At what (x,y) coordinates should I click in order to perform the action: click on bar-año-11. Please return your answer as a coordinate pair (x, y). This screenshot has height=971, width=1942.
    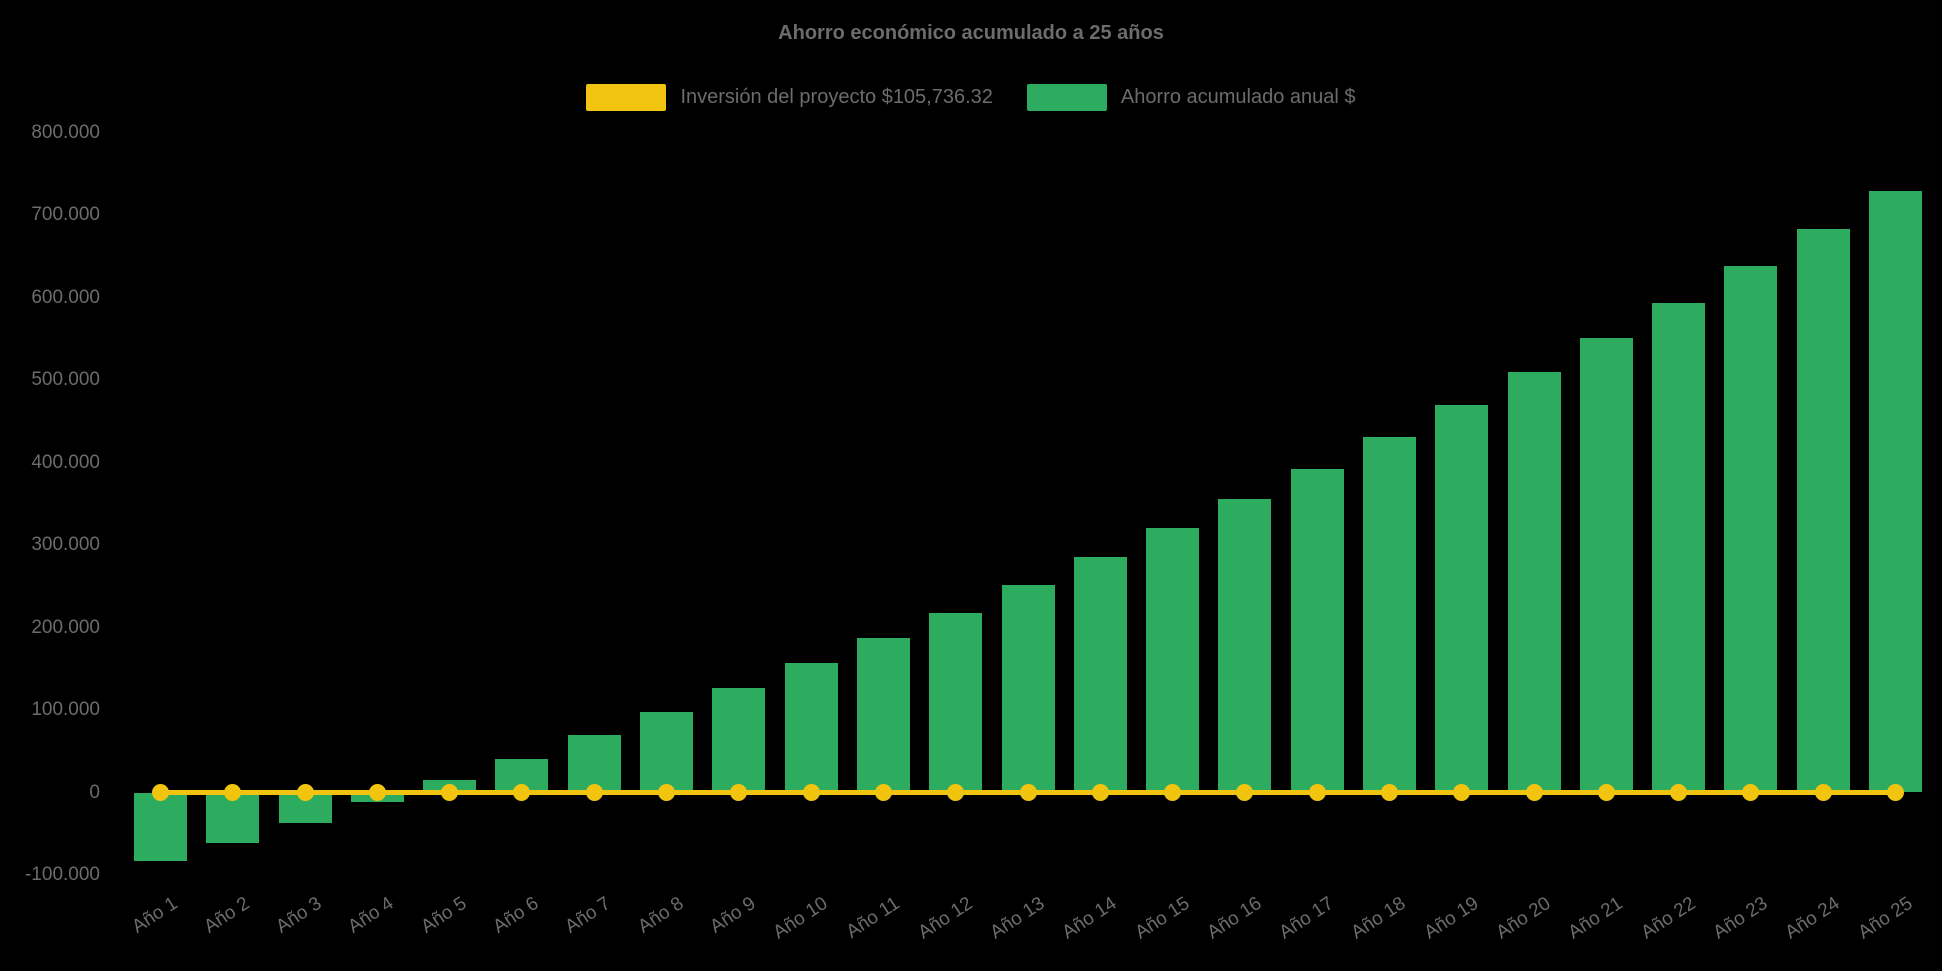
    Looking at the image, I should click on (883, 715).